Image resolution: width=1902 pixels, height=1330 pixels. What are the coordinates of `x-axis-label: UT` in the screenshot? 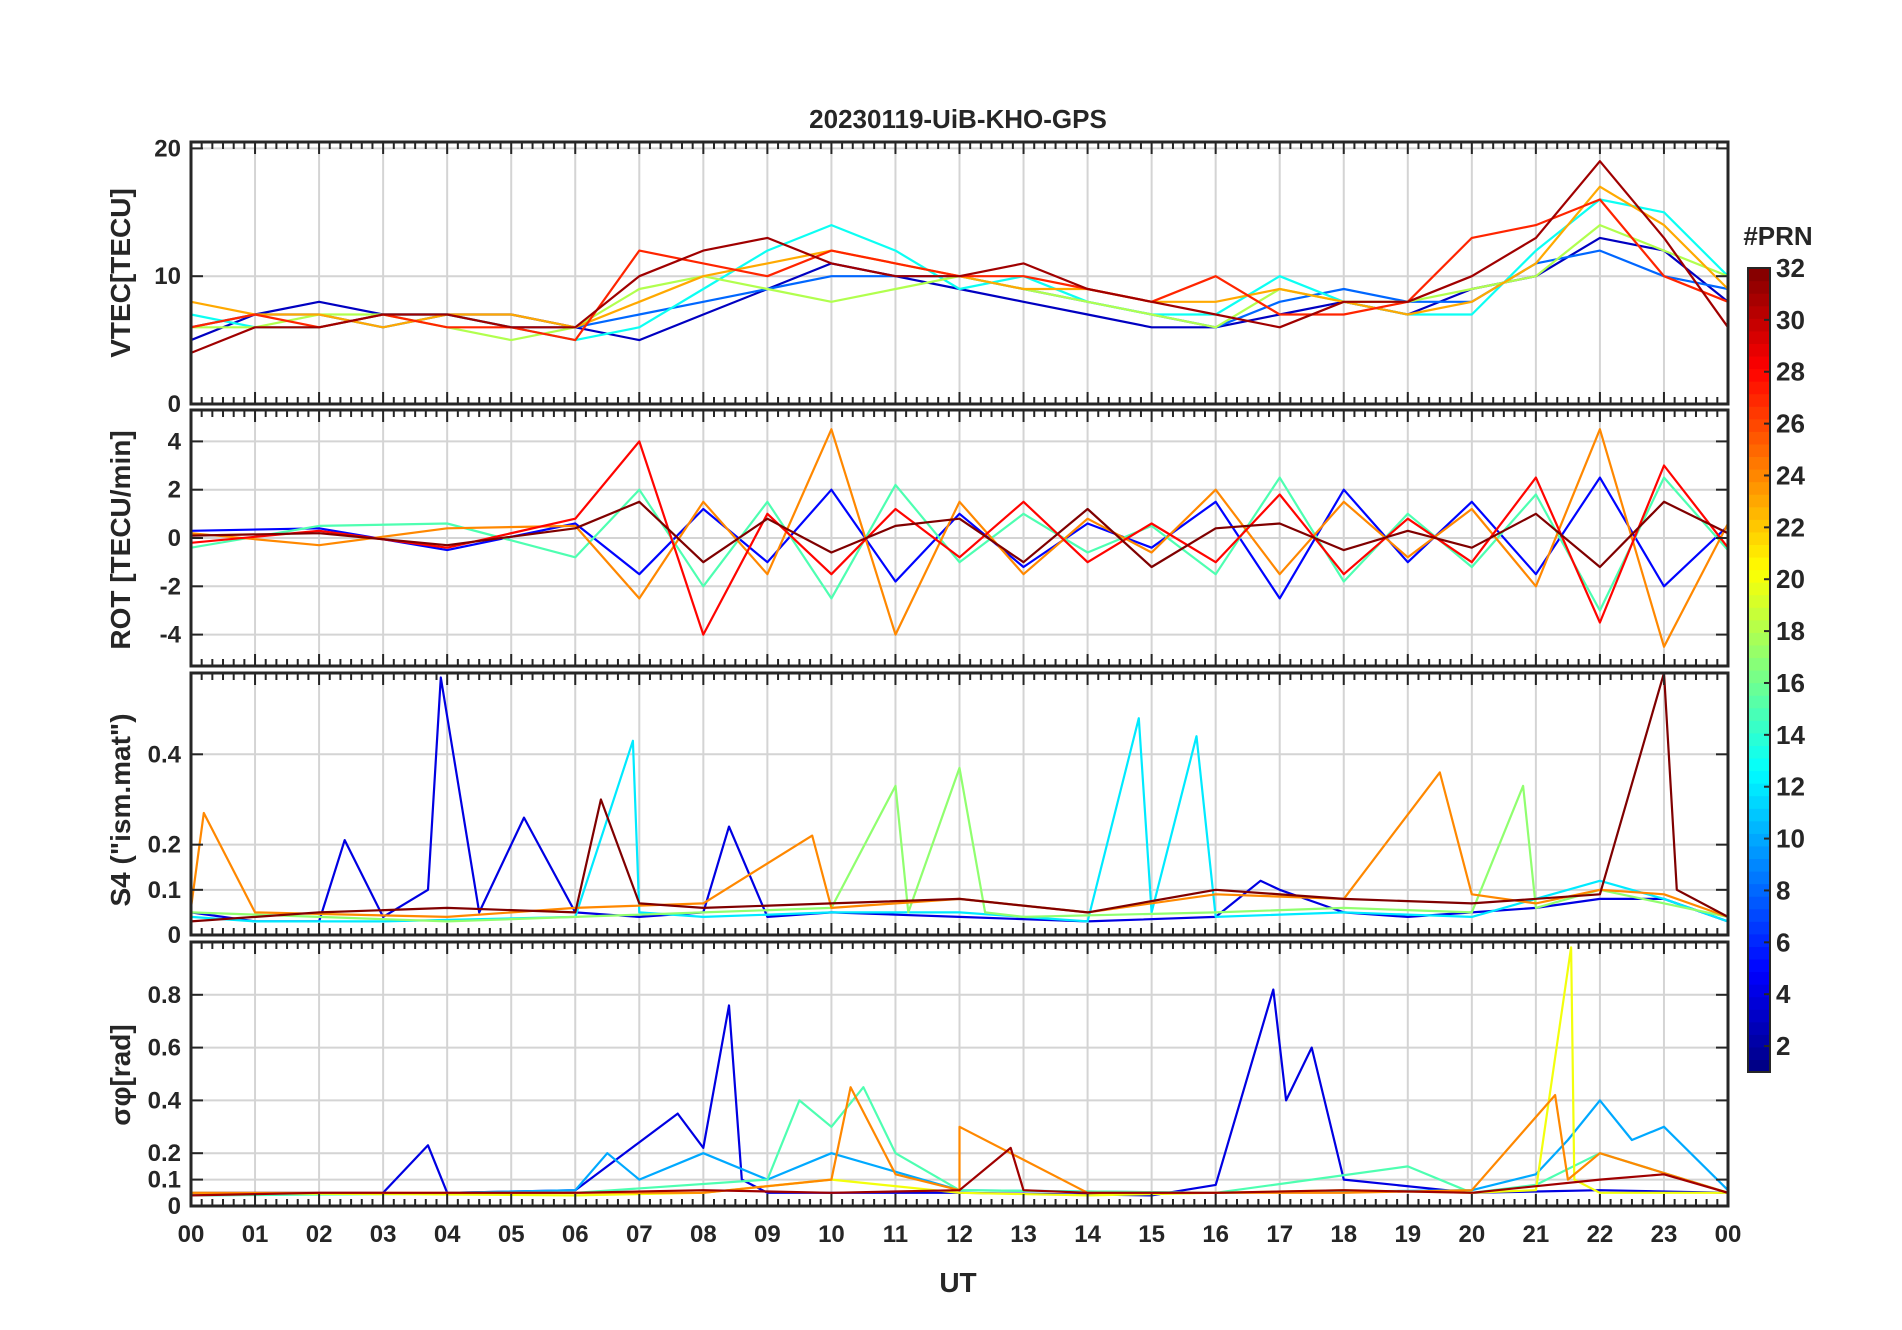 It's located at (957, 1282).